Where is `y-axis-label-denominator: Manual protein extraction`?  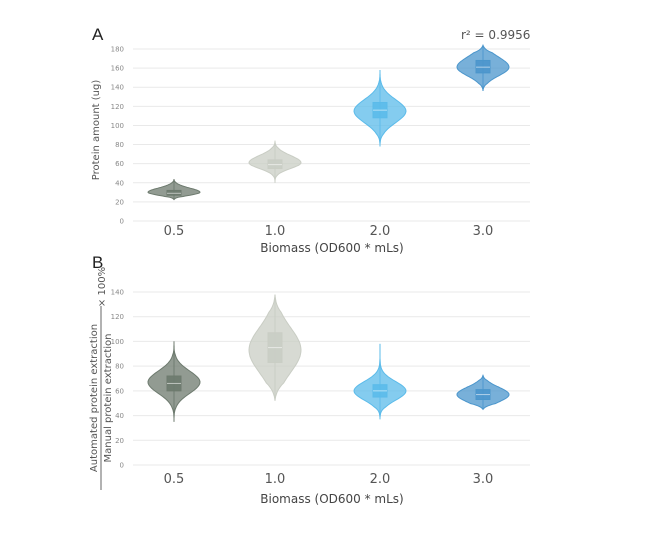 y-axis-label-denominator: Manual protein extraction is located at coordinates (108, 398).